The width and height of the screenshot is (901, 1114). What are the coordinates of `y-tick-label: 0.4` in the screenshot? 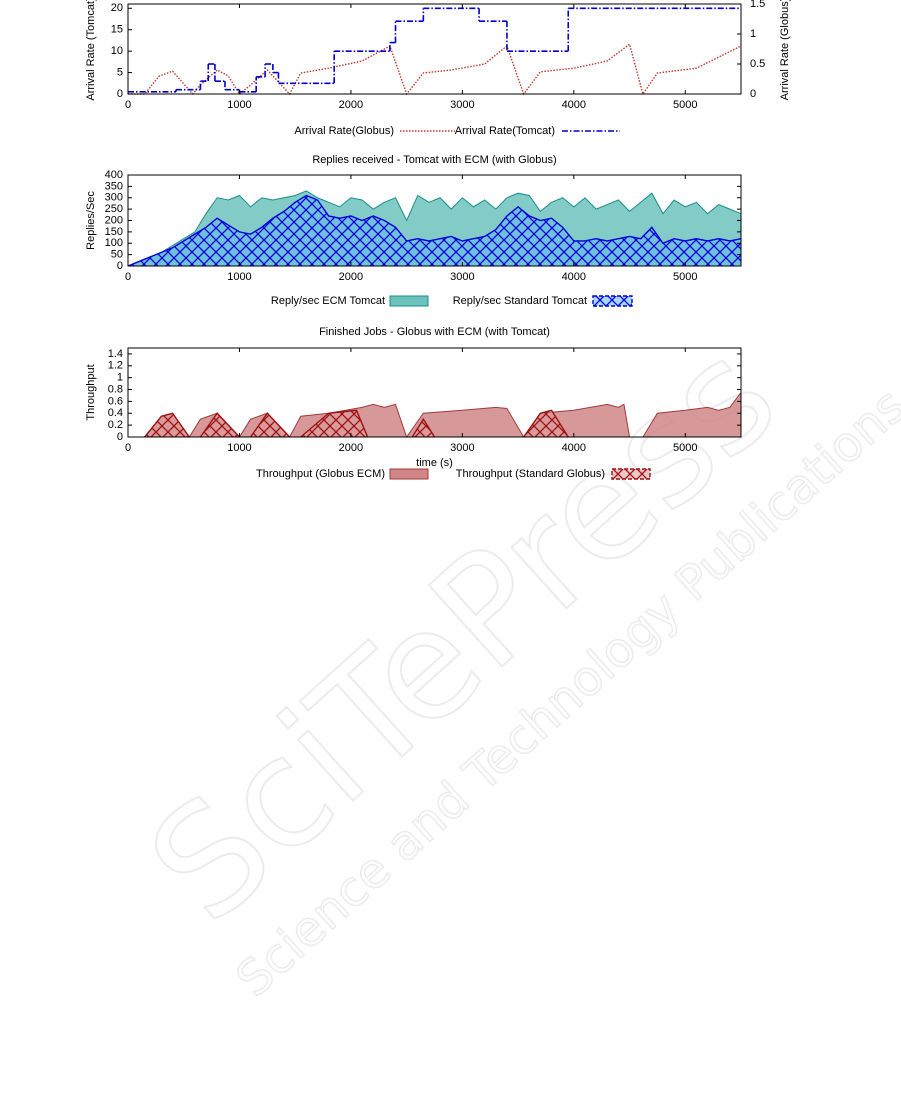 It's located at (115, 413).